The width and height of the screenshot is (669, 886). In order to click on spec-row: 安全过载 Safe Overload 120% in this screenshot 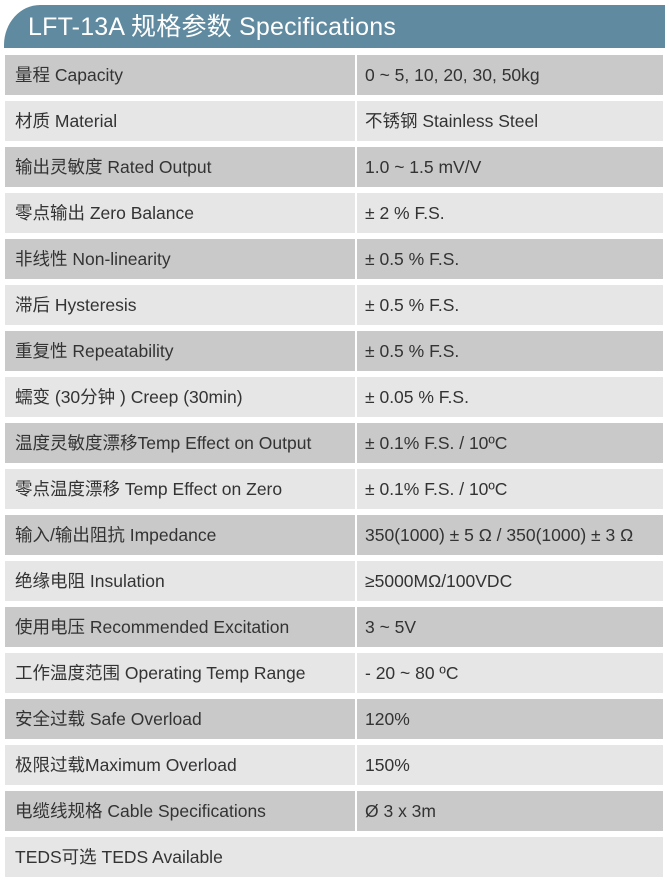, I will do `click(334, 719)`.